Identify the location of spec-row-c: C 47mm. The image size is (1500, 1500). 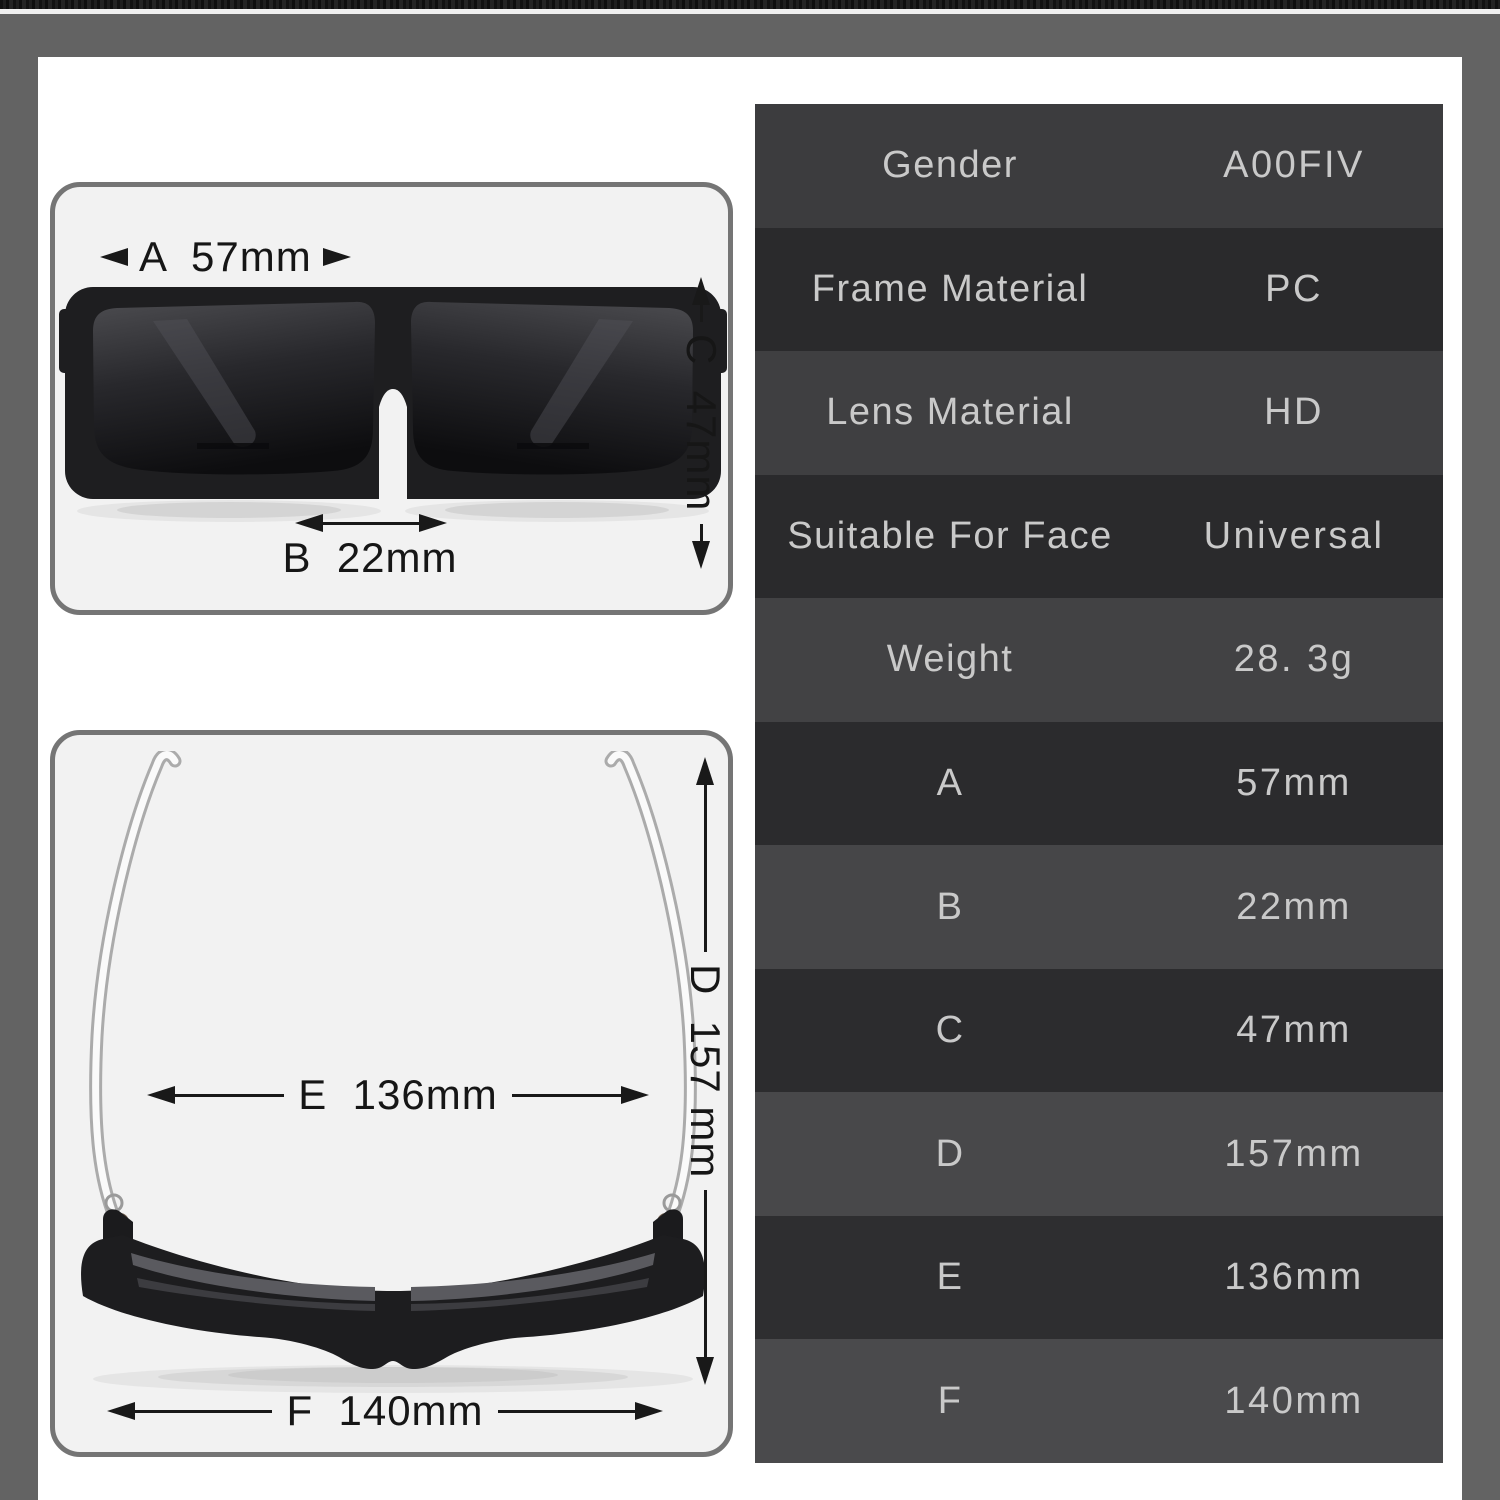
(1099, 1030).